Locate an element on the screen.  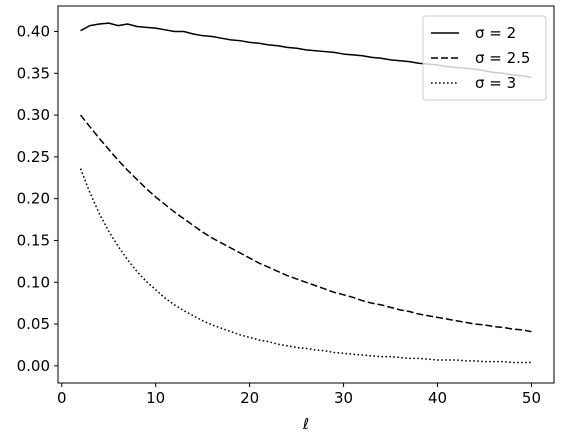
y-axis: 0.00 0.05 0.10 0.15 0.20 0.25 0.30 0.35 0.40 is located at coordinates (37, 198).